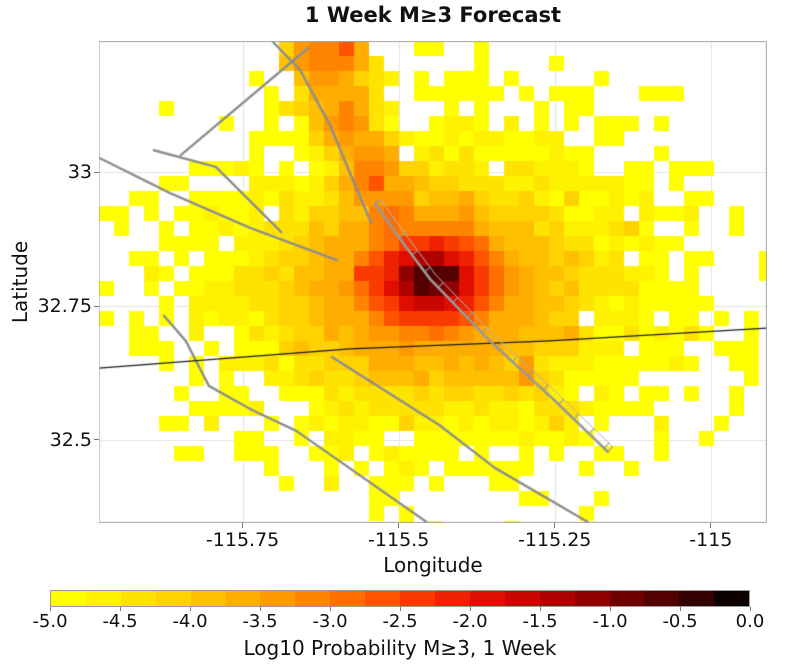 This screenshot has width=800, height=672. What do you see at coordinates (400, 621) in the screenshot?
I see `colorbar-tick-label: -2.5` at bounding box center [400, 621].